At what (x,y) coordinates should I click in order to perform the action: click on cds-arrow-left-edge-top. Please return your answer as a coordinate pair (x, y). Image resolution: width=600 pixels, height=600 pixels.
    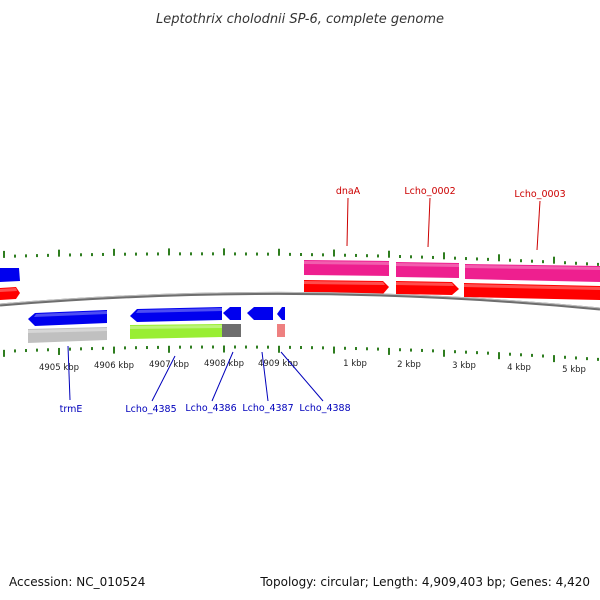
    Looking at the image, I should click on (10, 275).